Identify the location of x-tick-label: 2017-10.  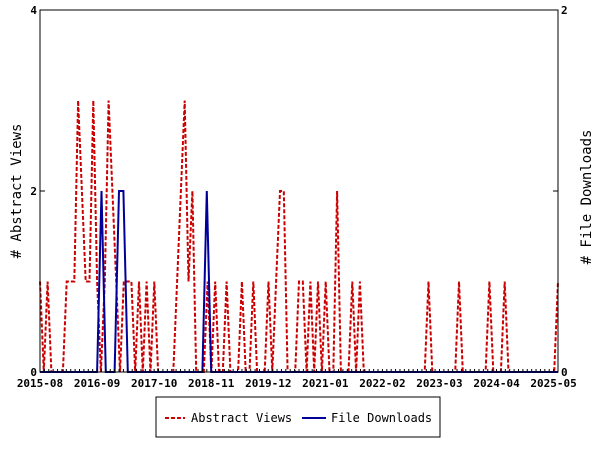
(154, 383).